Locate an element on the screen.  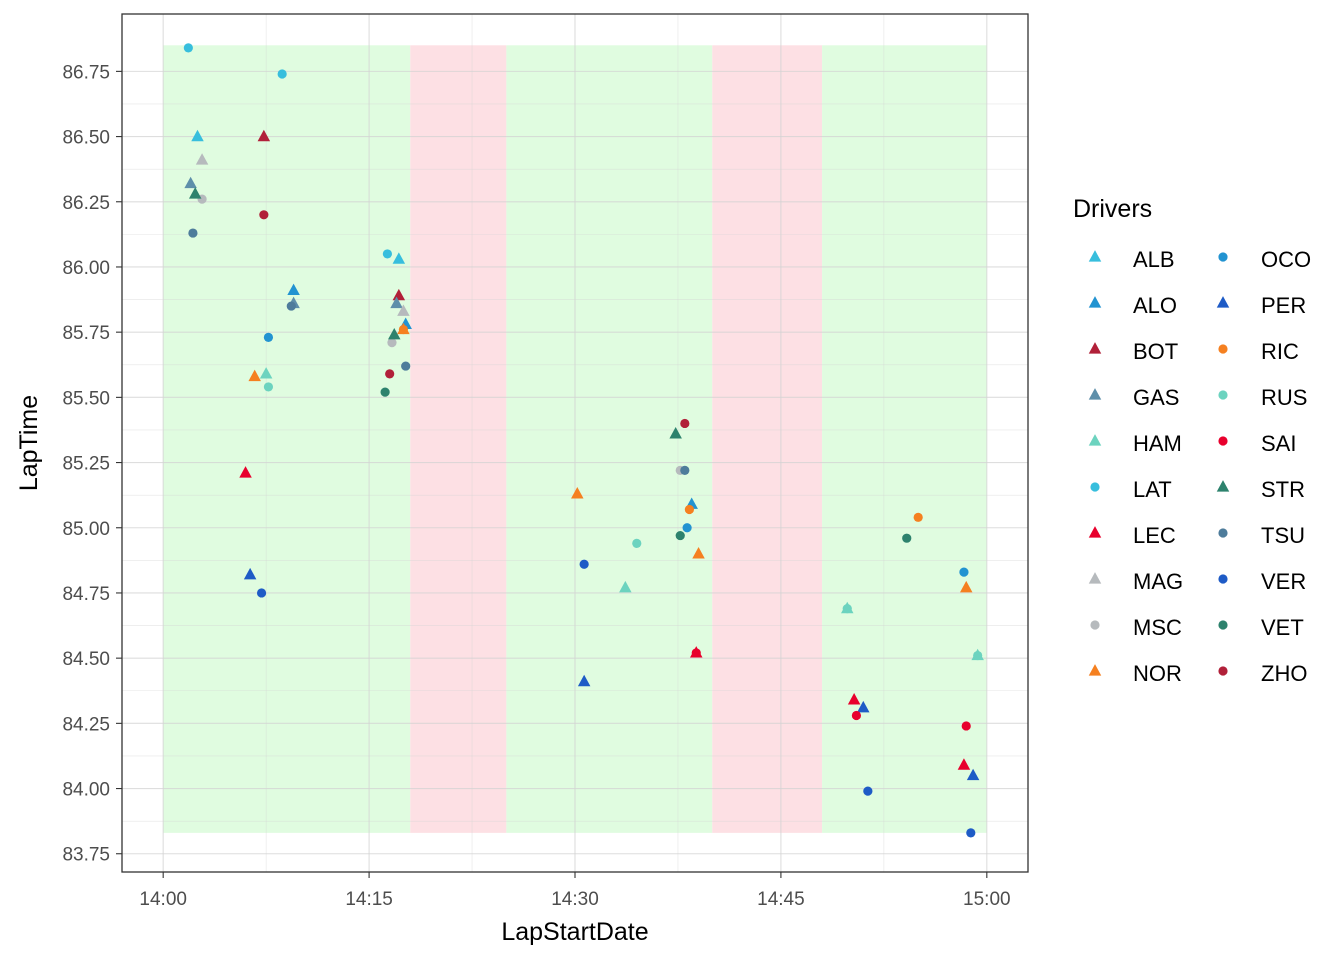
legend-label-oco: OCO is located at coordinates (1286, 259).